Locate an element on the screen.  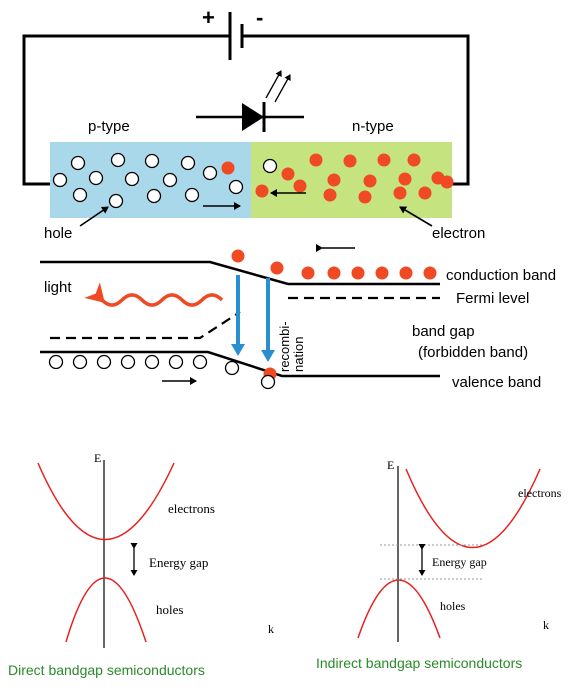
indirect-caption: Indirect bandgap semiconductors is located at coordinates (419, 663).